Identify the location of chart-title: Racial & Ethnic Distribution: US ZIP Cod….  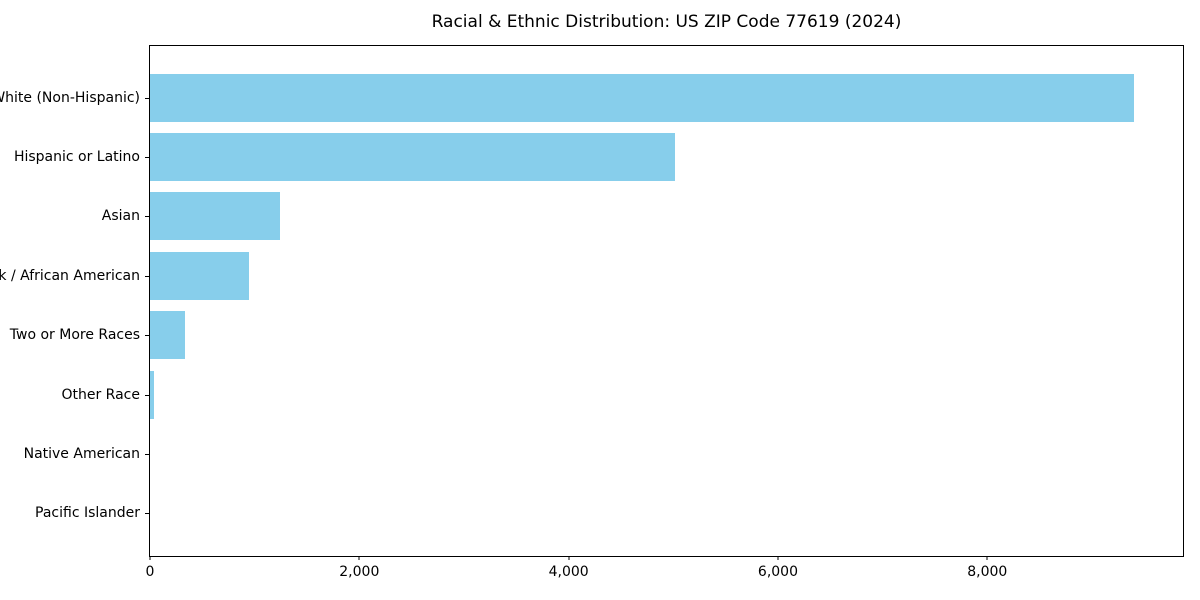
(666, 22).